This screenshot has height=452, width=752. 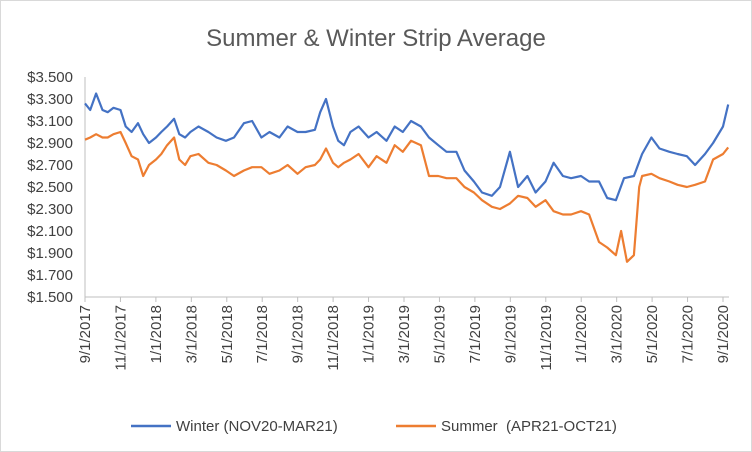 What do you see at coordinates (617, 334) in the screenshot?
I see `x-tick-label: 3/1/2020` at bounding box center [617, 334].